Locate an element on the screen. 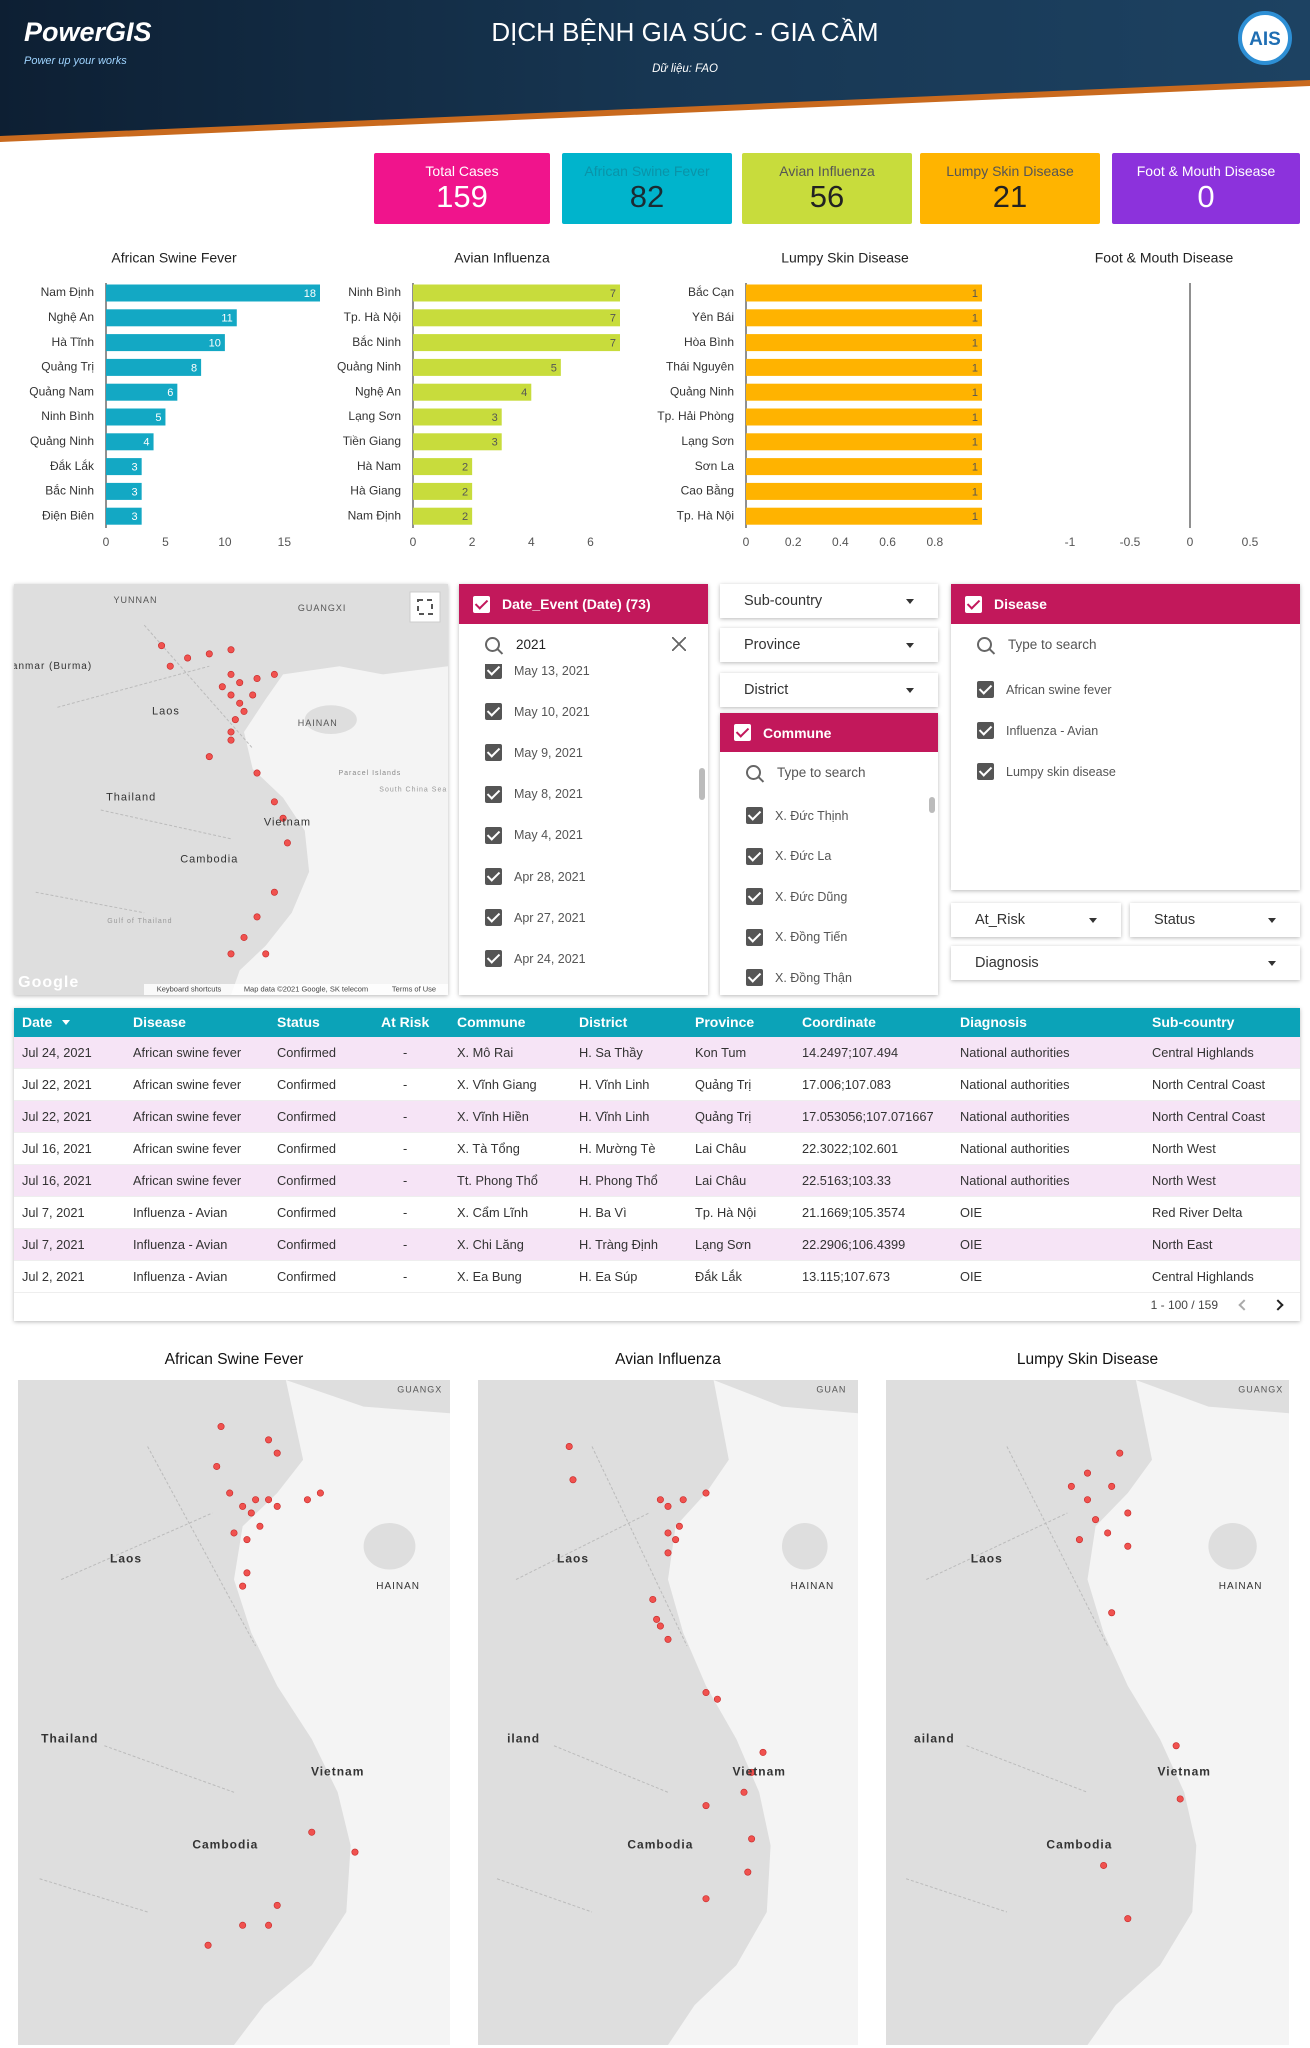  table-cell: - is located at coordinates (405, 1180).